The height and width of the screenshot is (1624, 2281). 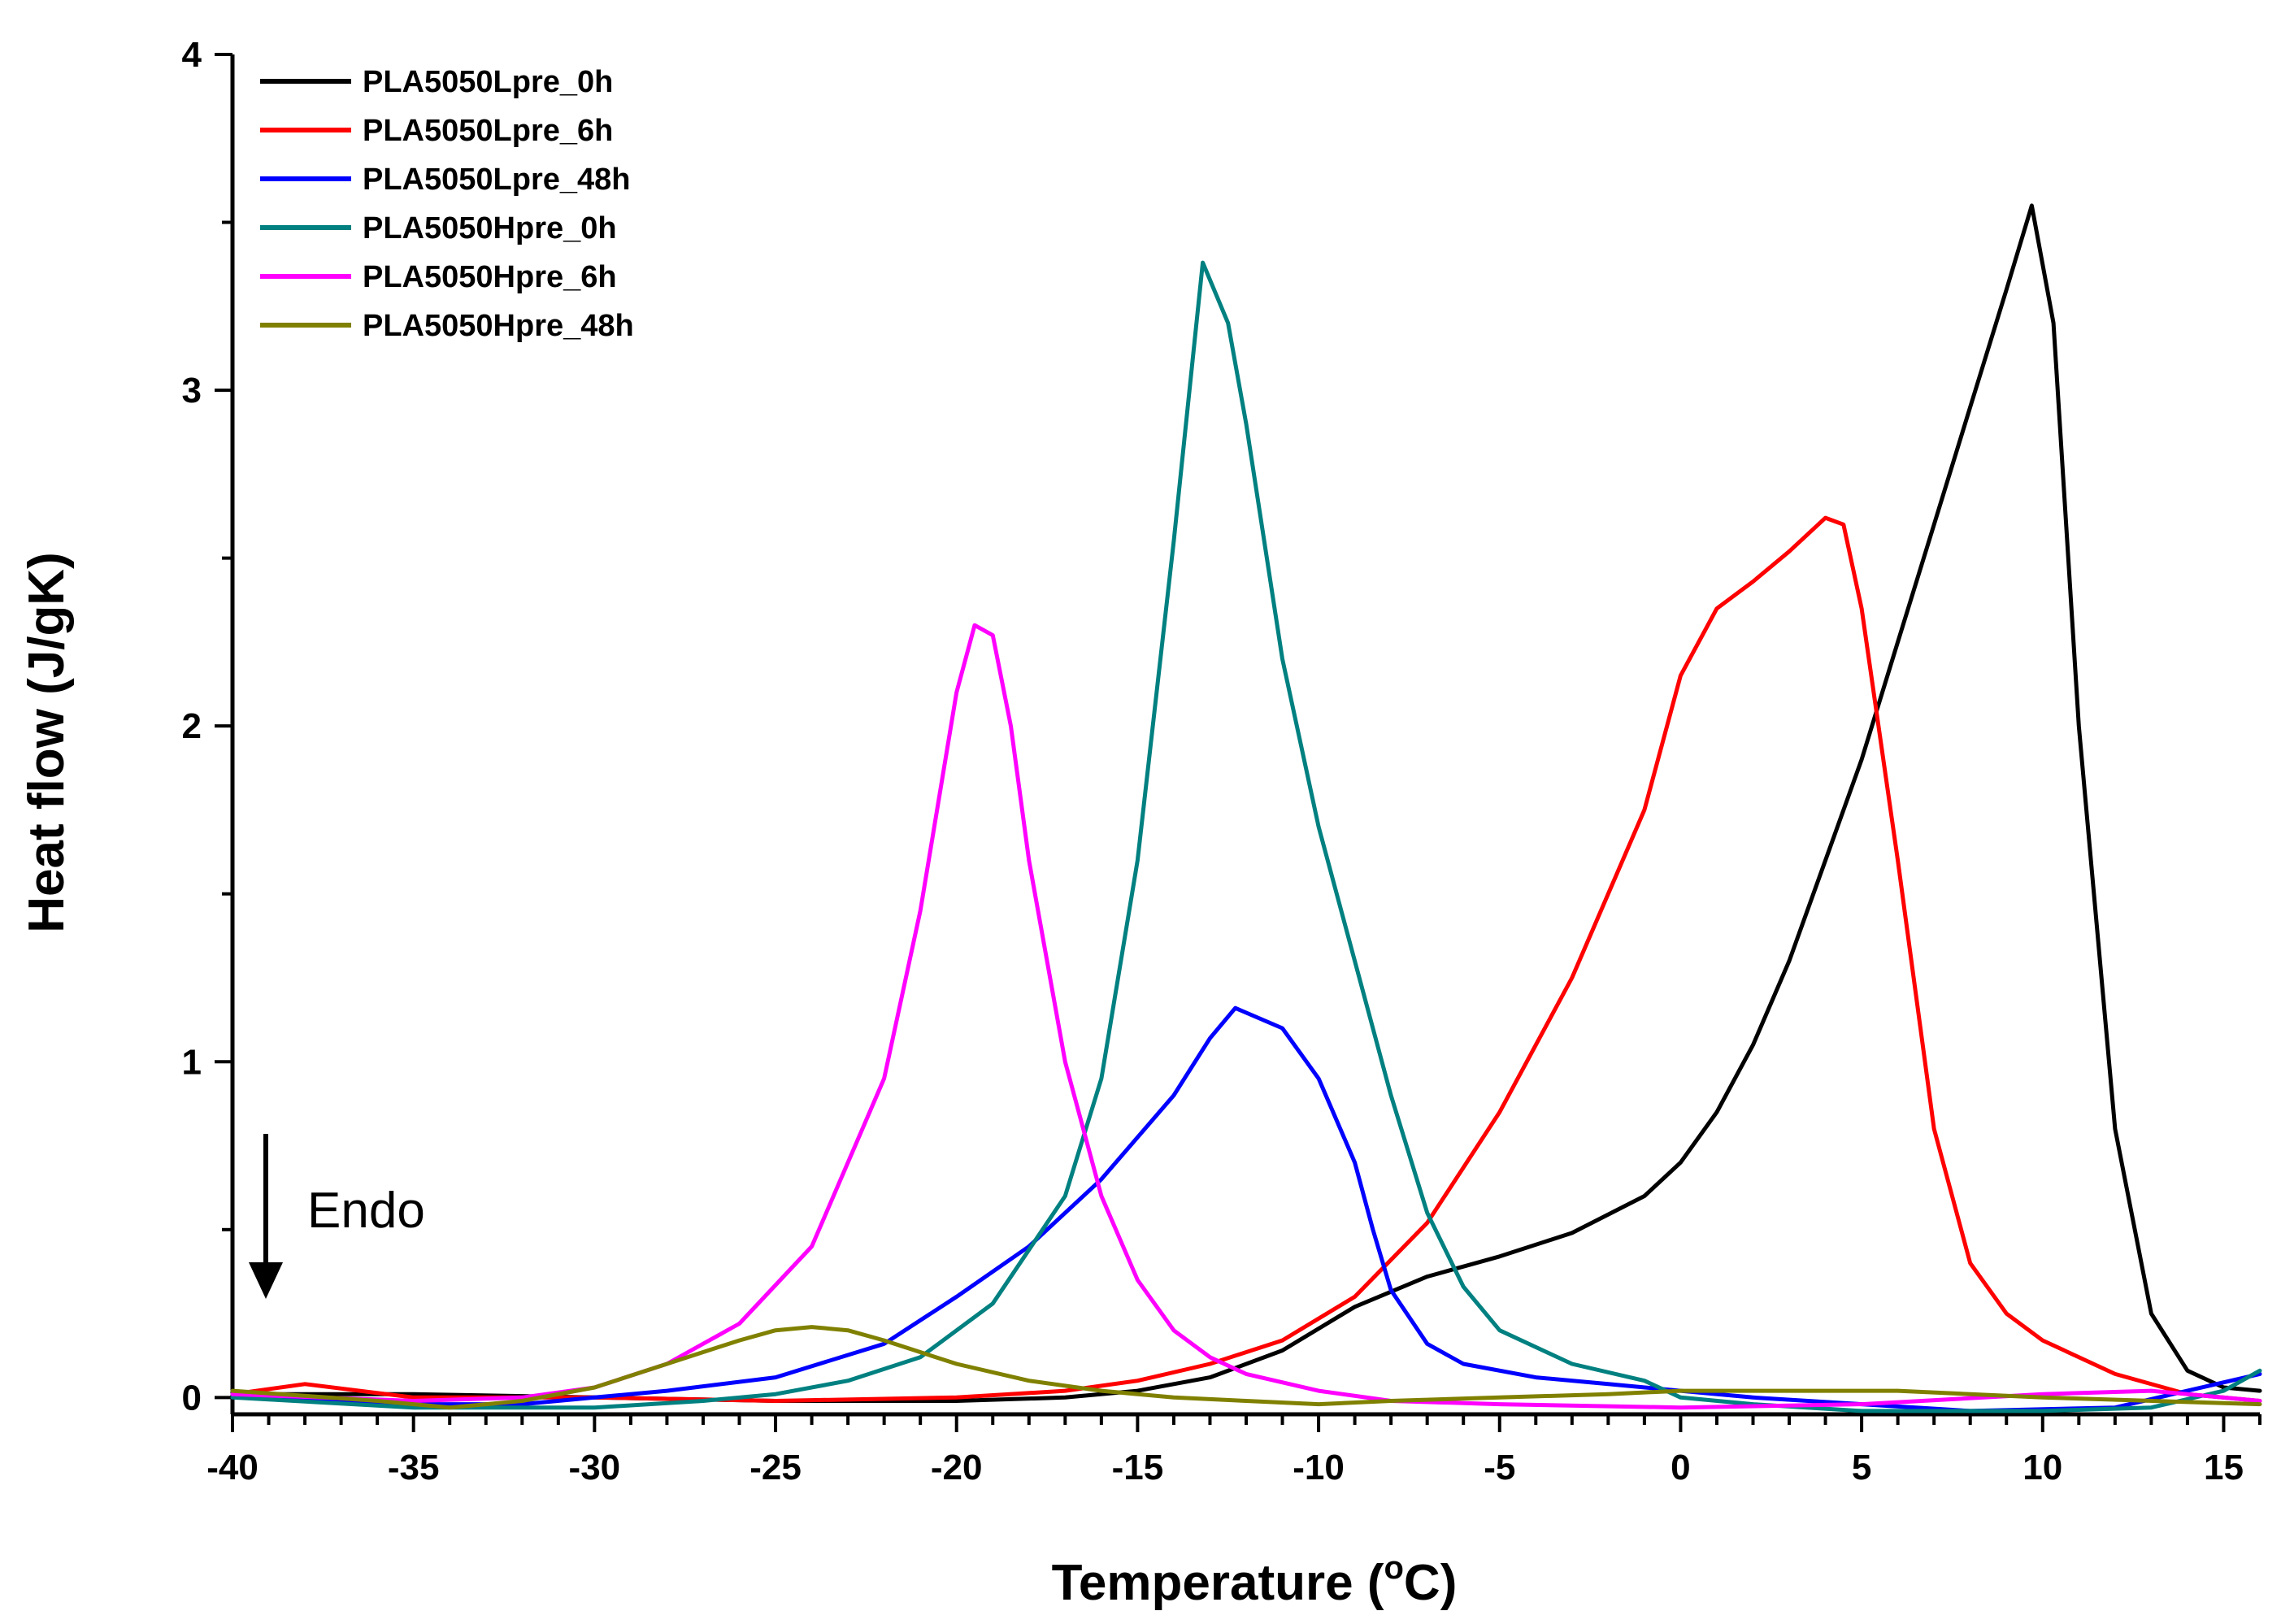 I want to click on y-tick-label: 4, so click(x=192, y=55).